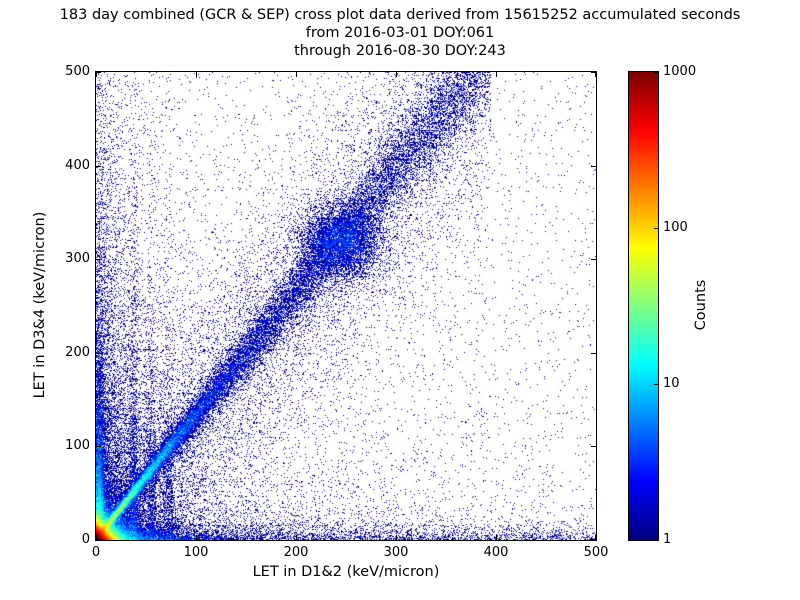 The width and height of the screenshot is (800, 600). Describe the element at coordinates (400, 51) in the screenshot. I see `chart-subtitle-through: through 2016-08-30 DOY:243` at that location.